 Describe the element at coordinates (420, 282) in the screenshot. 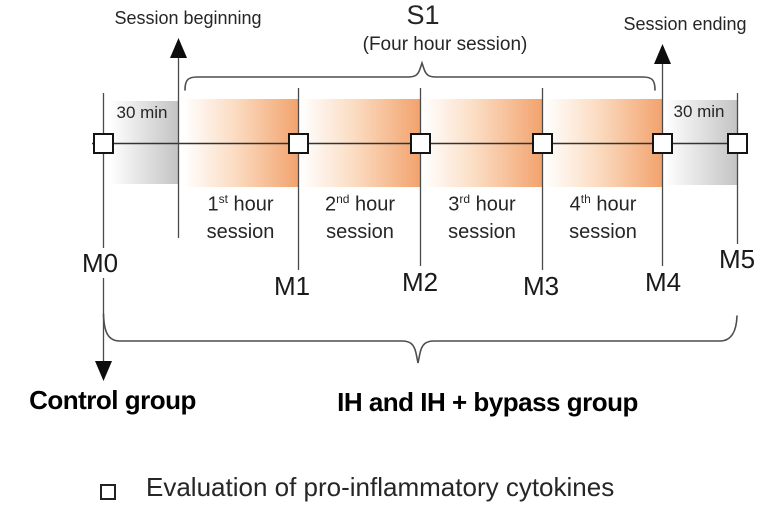

I see `m2-label: M2` at that location.